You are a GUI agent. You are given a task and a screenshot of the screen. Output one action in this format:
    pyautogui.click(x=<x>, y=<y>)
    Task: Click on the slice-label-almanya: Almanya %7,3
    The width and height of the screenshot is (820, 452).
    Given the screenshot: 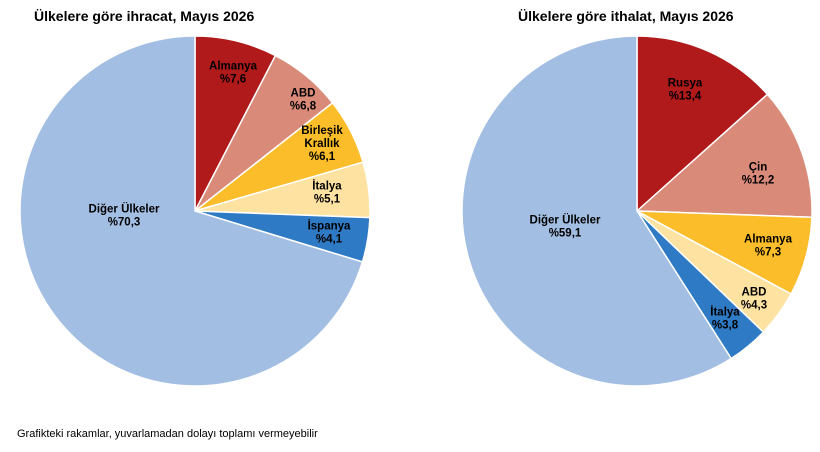 What is the action you would take?
    pyautogui.click(x=768, y=246)
    